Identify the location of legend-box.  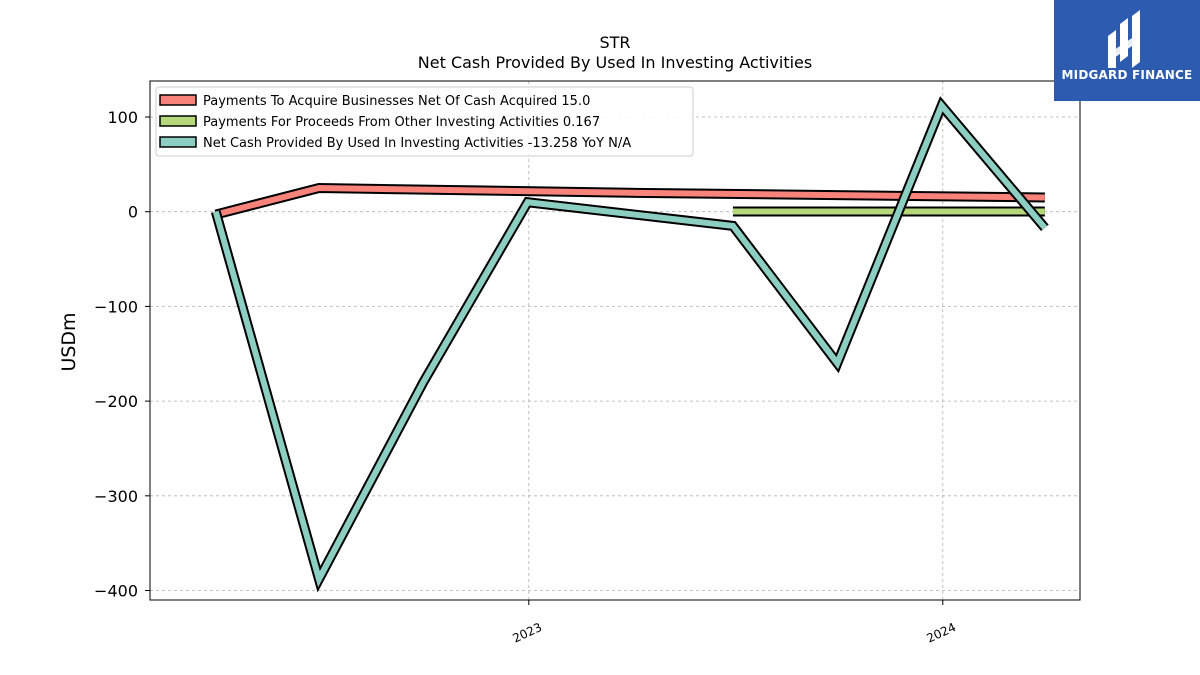
(424, 121).